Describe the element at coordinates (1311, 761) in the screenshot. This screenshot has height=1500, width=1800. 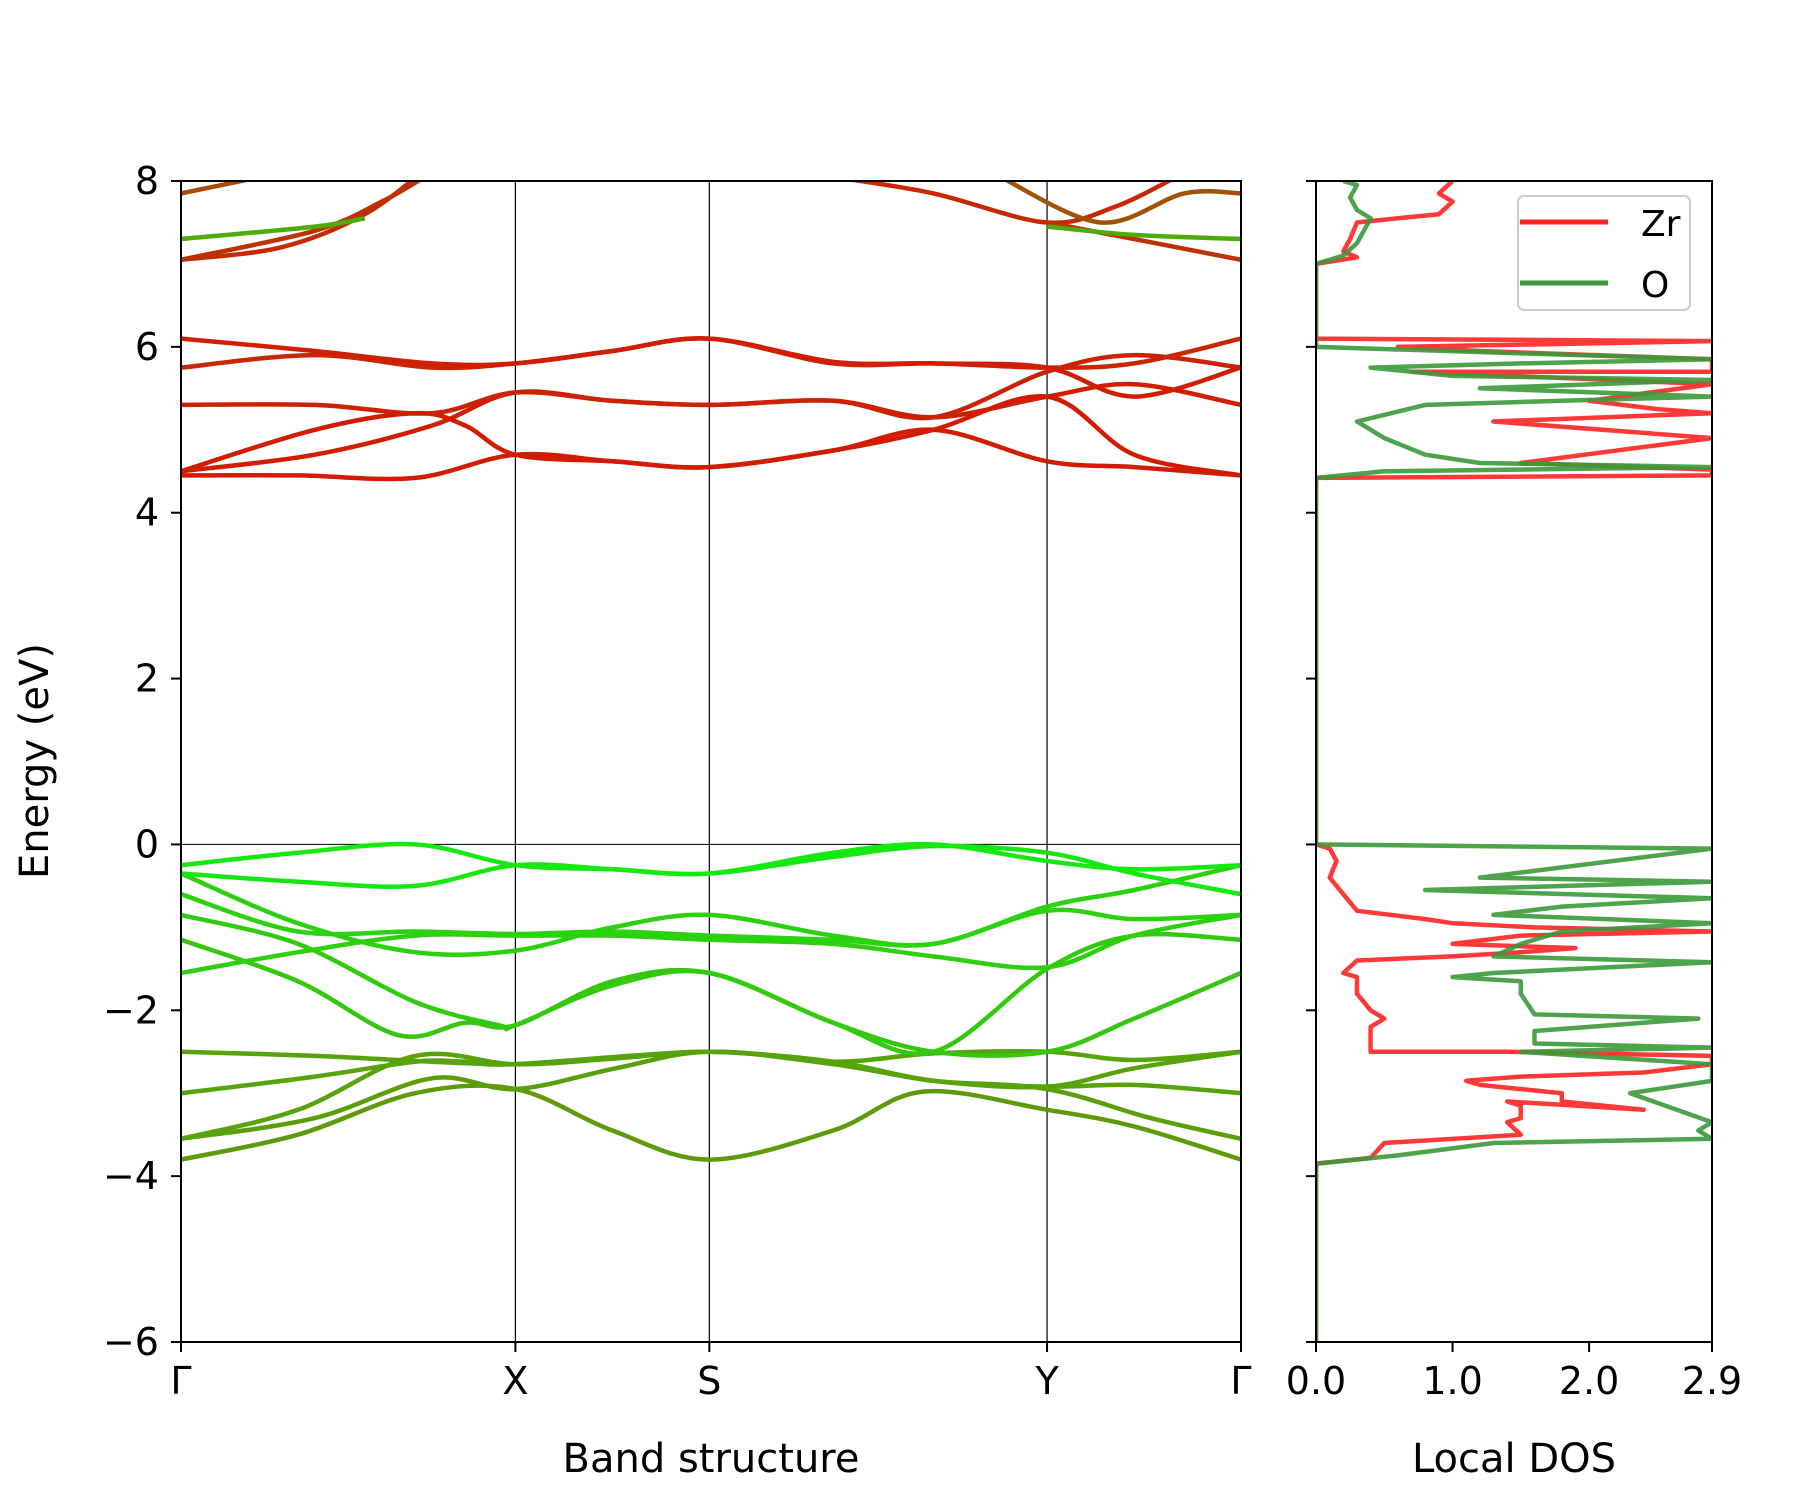
I see `dos-energy-ticks` at that location.